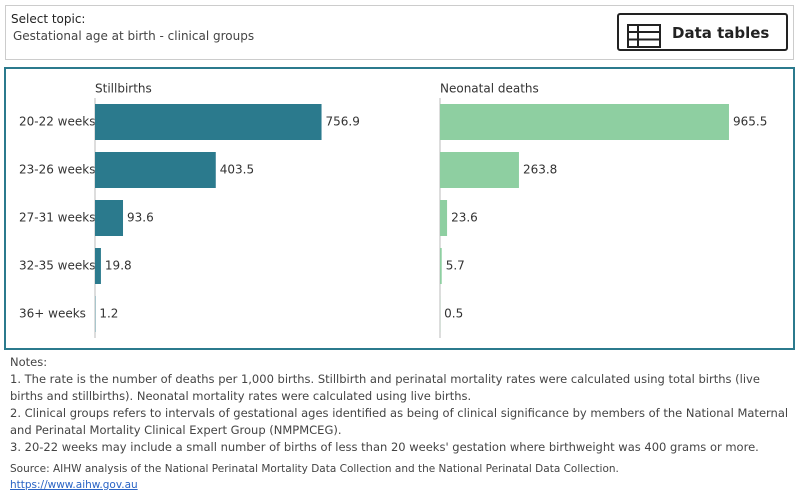 The height and width of the screenshot is (500, 800). Describe the element at coordinates (118, 266) in the screenshot. I see `value-label: 19.8` at that location.